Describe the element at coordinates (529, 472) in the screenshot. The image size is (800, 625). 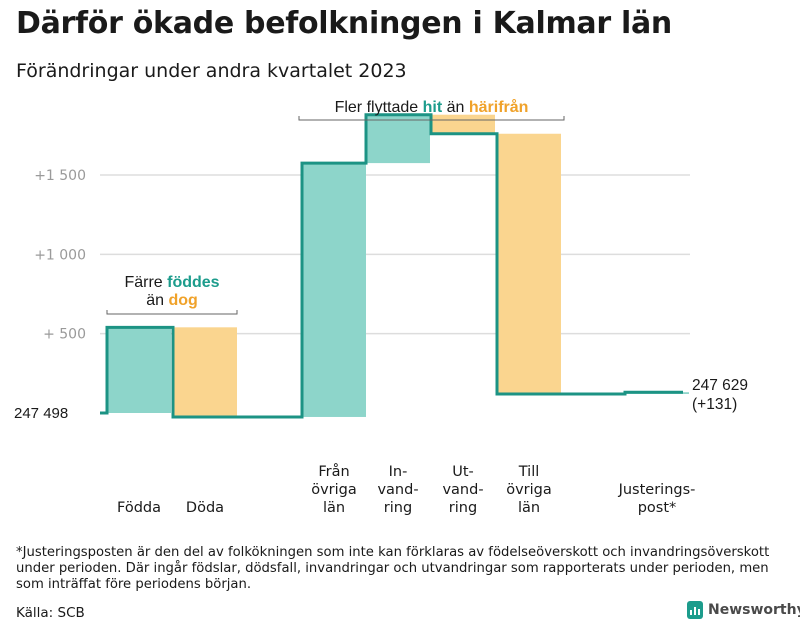
I see `category-label: Till` at that location.